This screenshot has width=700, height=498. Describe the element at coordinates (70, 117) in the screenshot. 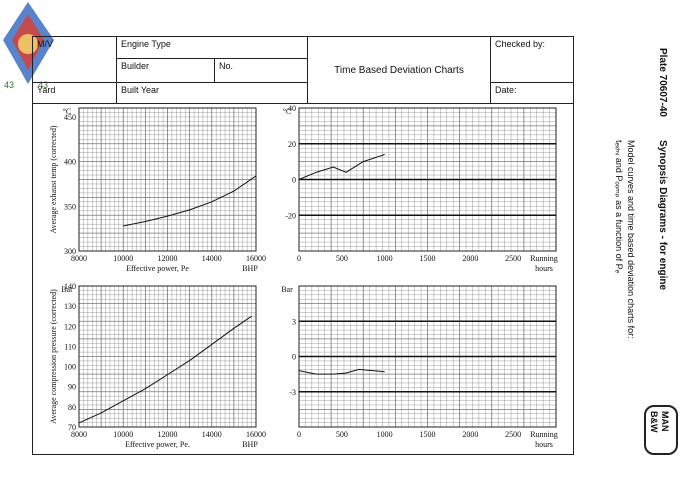

I see `y-tick-label: 450` at that location.